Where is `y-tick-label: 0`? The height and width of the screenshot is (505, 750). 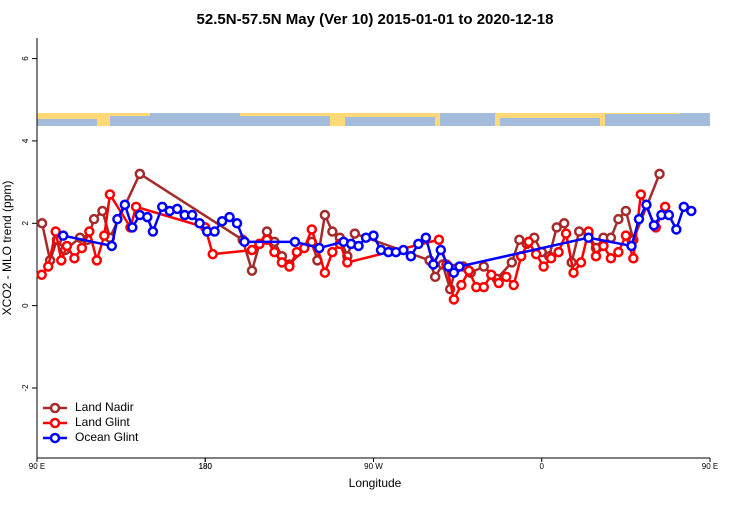 y-tick-label: 0 is located at coordinates (25, 305).